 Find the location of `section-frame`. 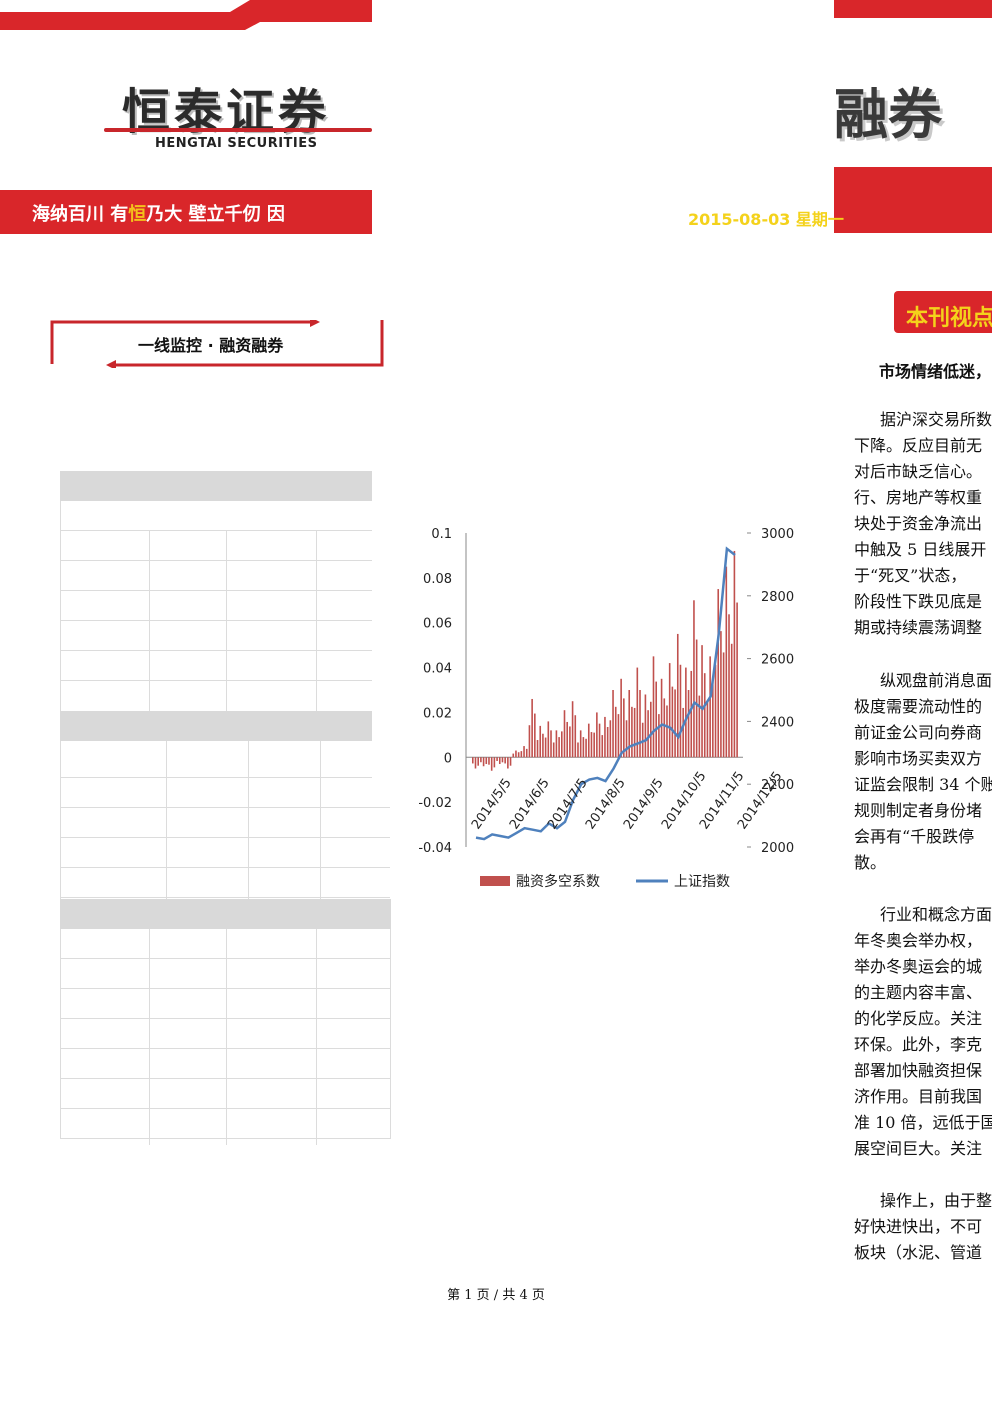

section-frame is located at coordinates (217, 343).